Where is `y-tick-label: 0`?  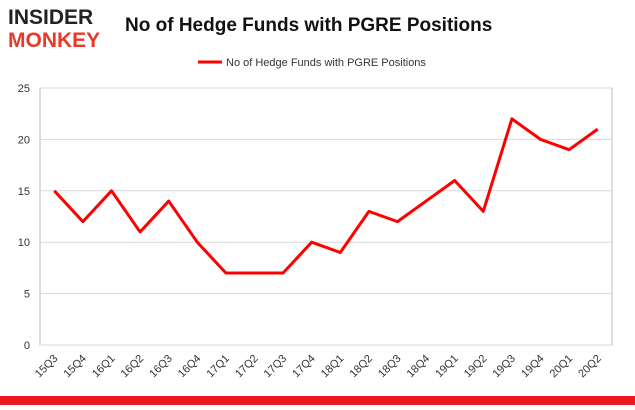
y-tick-label: 0 is located at coordinates (27, 346).